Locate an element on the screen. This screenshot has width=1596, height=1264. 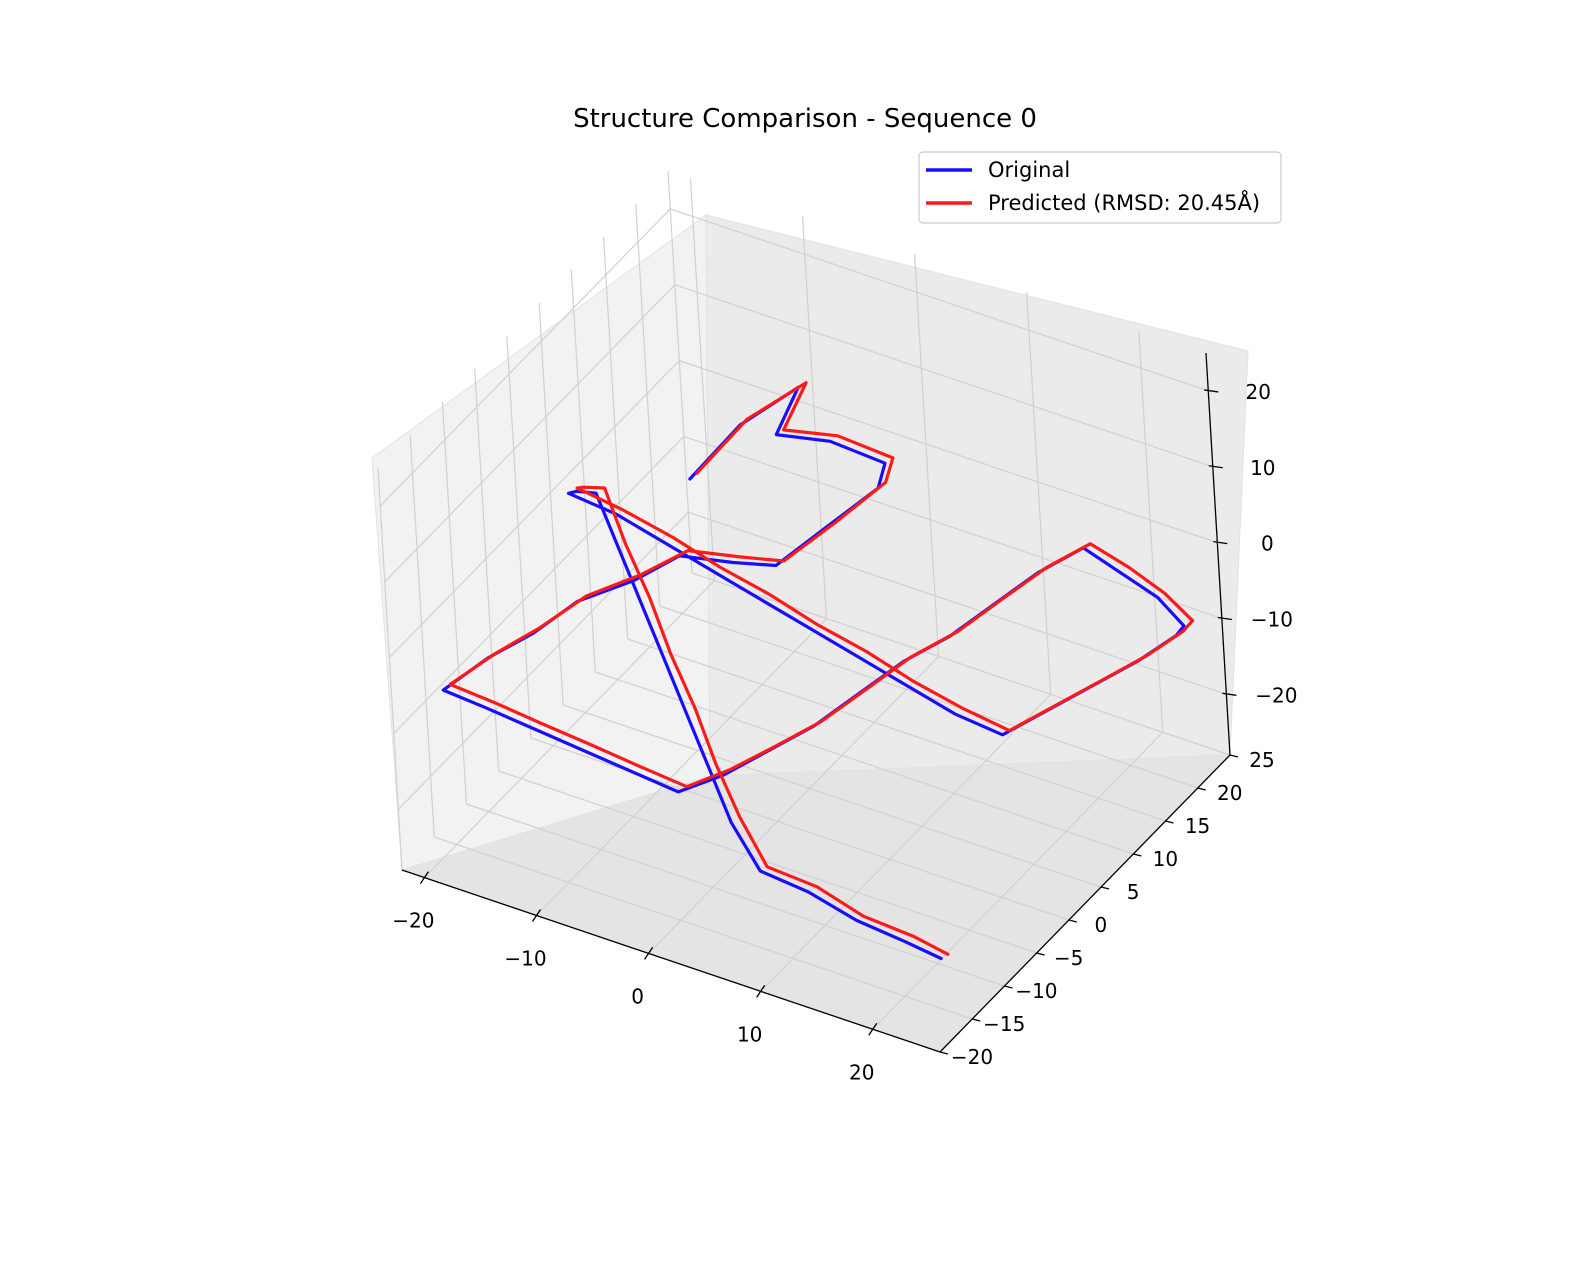
x-axis-line is located at coordinates (671, 961).